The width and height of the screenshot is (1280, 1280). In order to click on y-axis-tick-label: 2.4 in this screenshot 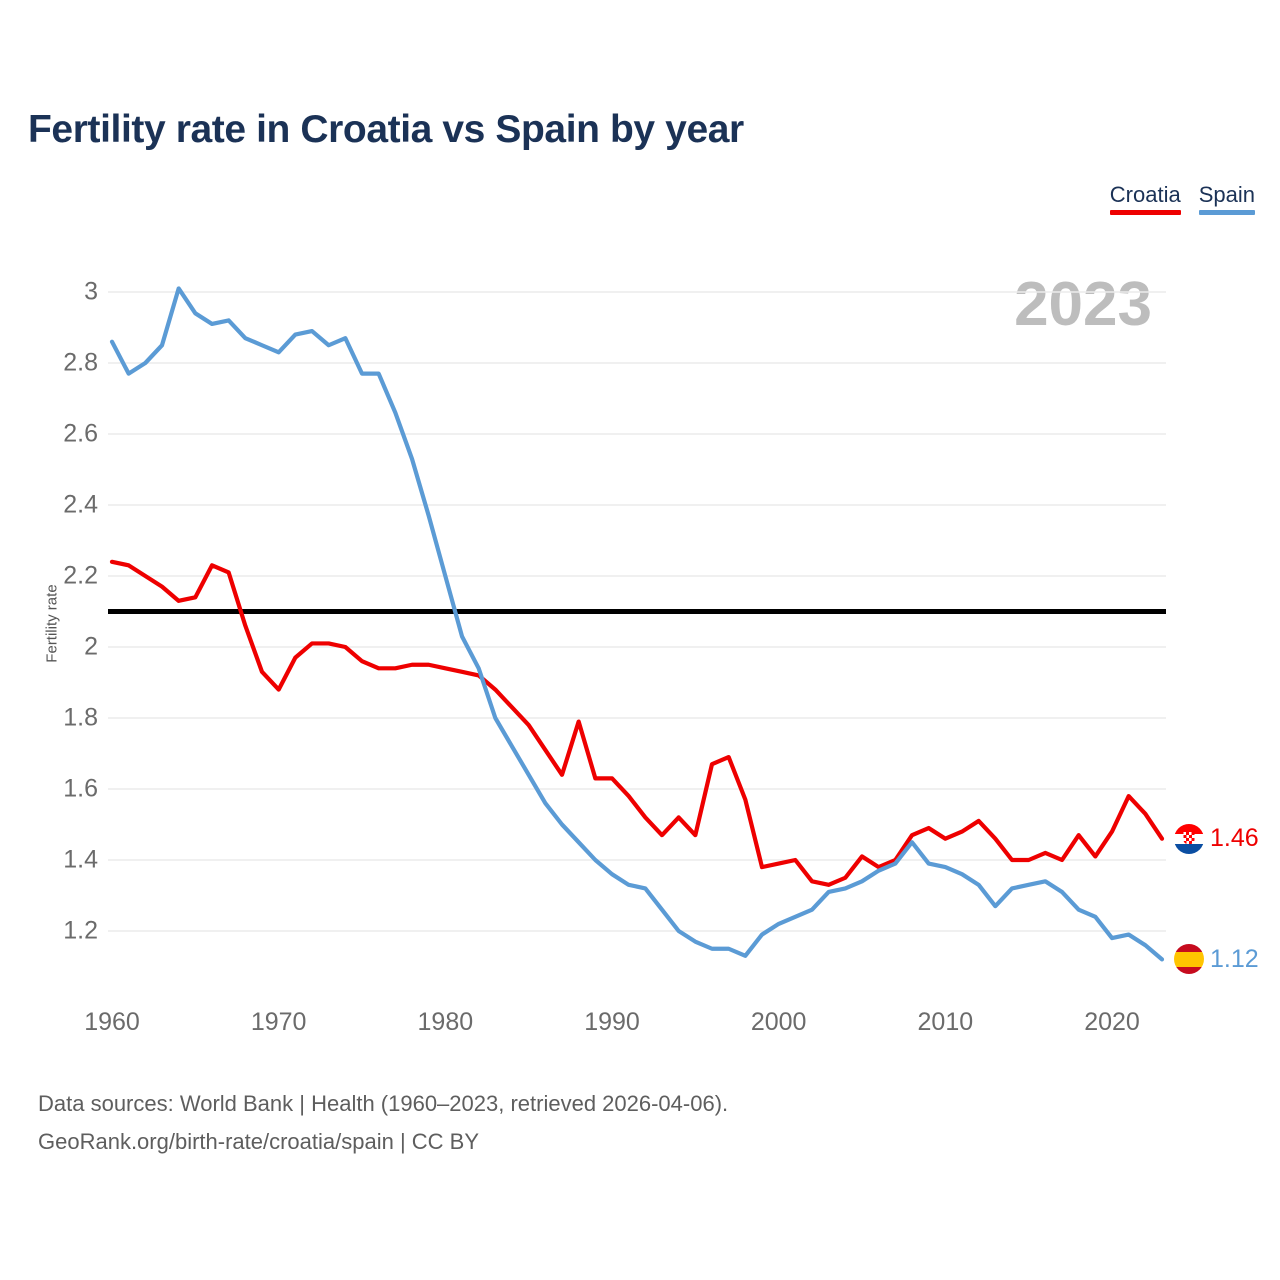, I will do `click(80, 504)`.